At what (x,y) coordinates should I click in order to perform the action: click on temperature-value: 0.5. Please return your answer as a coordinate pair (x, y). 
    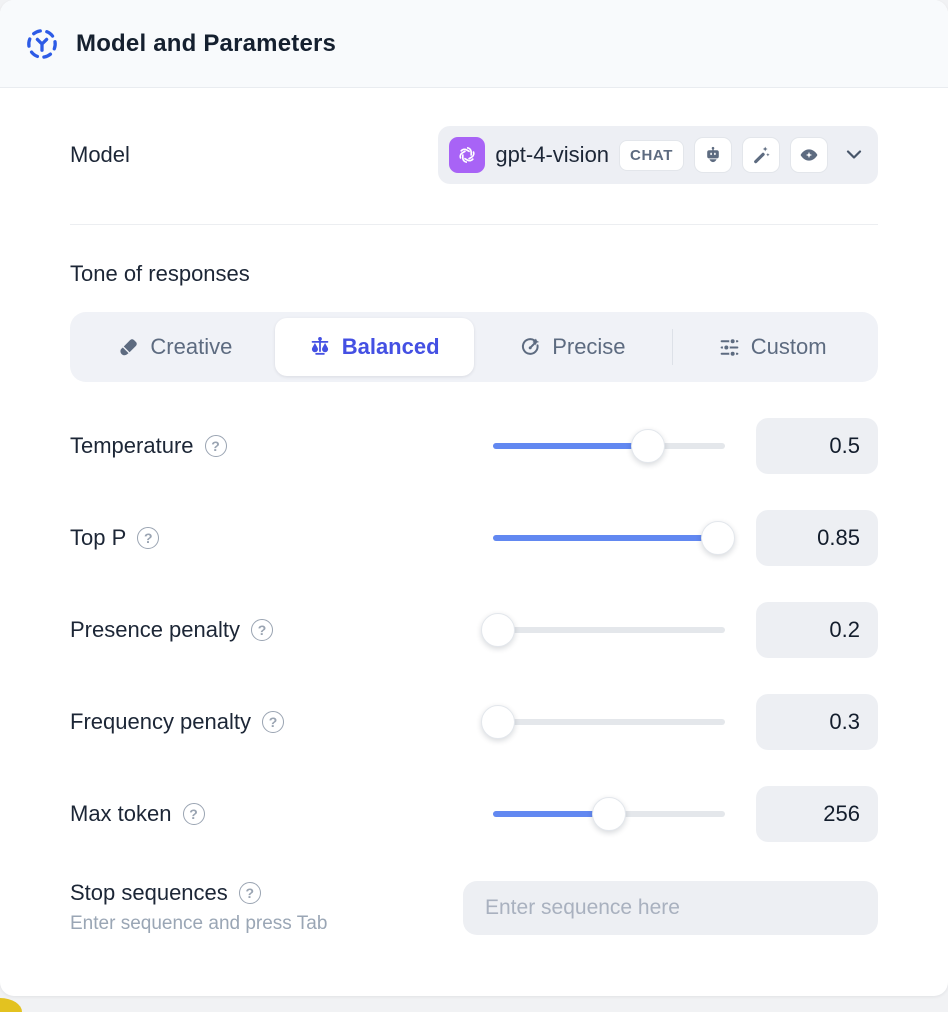
    Looking at the image, I should click on (817, 446).